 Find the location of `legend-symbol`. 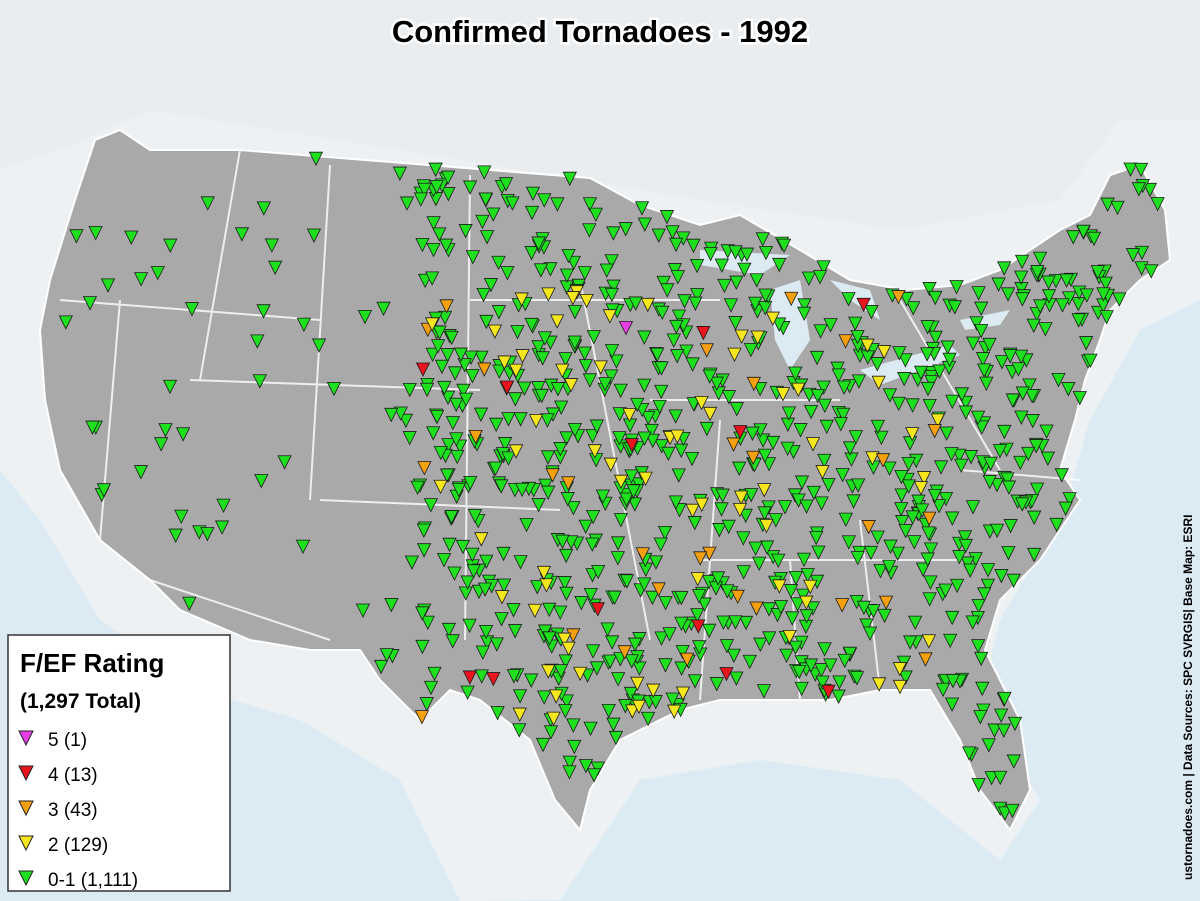

legend-symbol is located at coordinates (26, 773).